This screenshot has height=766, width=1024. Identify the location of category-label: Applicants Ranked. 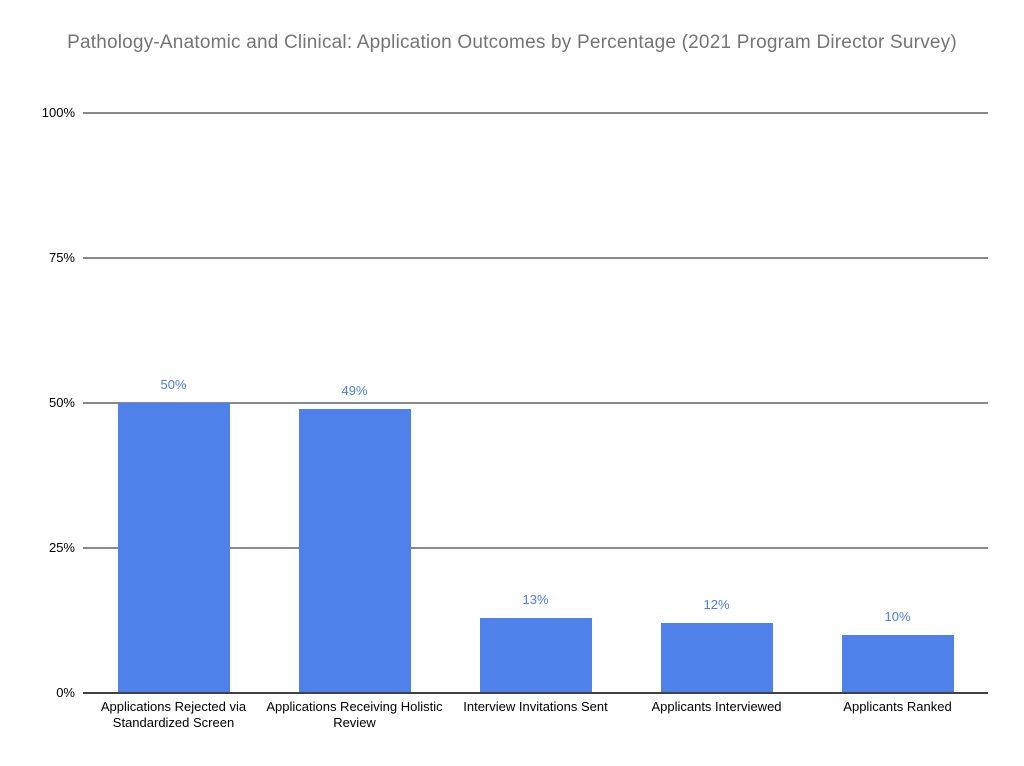
(897, 706).